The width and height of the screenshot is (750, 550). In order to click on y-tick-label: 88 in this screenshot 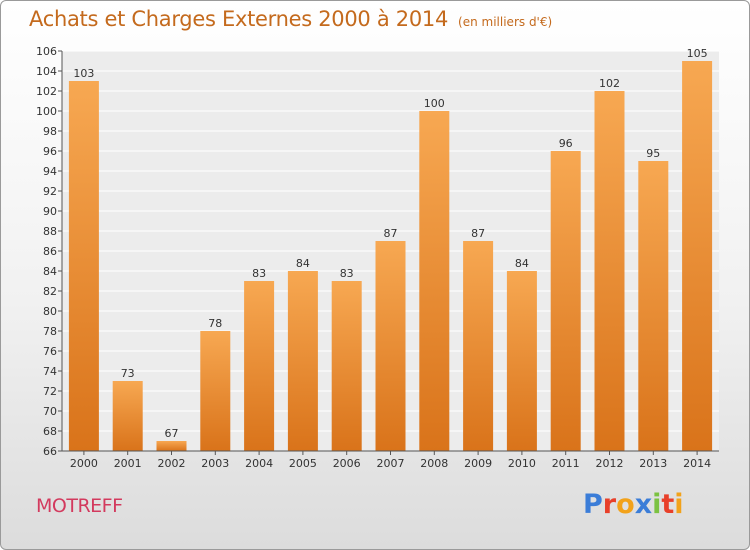, I will do `click(50, 231)`.